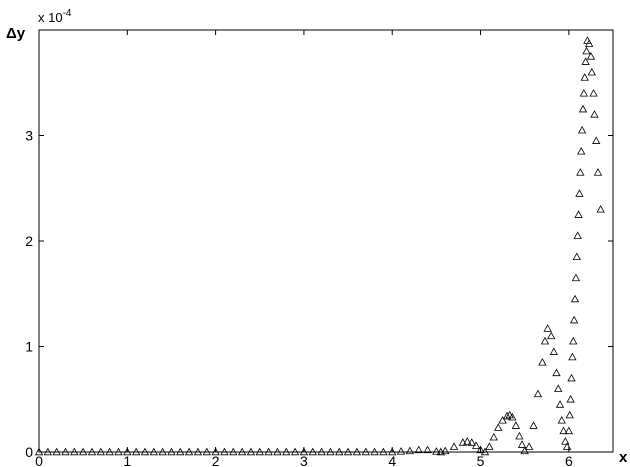 This screenshot has width=630, height=467. What do you see at coordinates (127, 460) in the screenshot?
I see `x-tick-label: 1` at bounding box center [127, 460].